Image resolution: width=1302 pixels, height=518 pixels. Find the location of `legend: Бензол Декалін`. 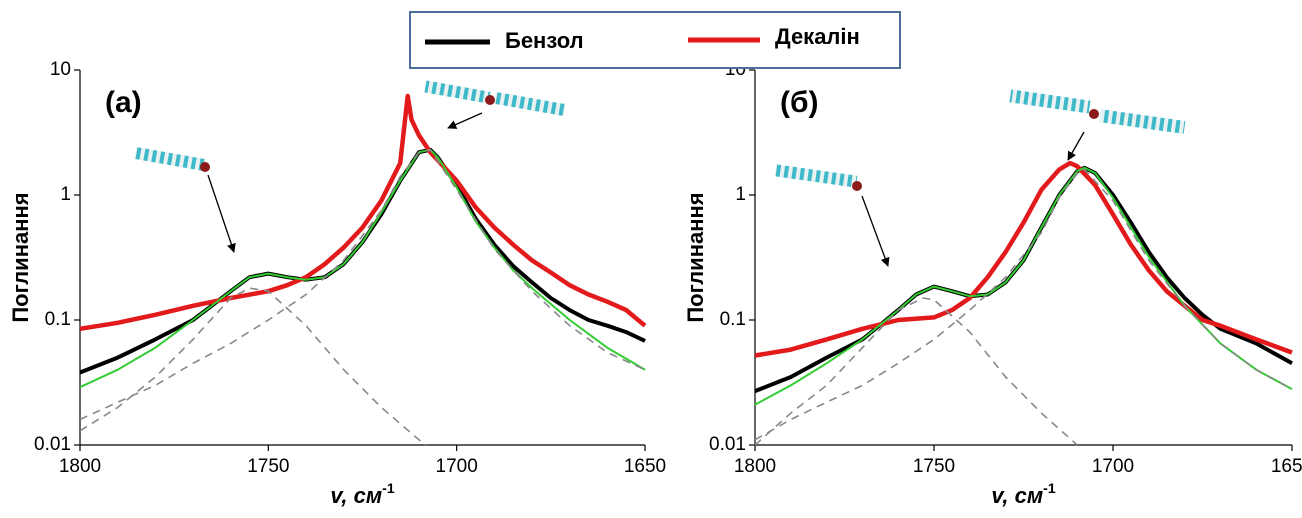

legend: Бензол Декалін is located at coordinates (655, 40).